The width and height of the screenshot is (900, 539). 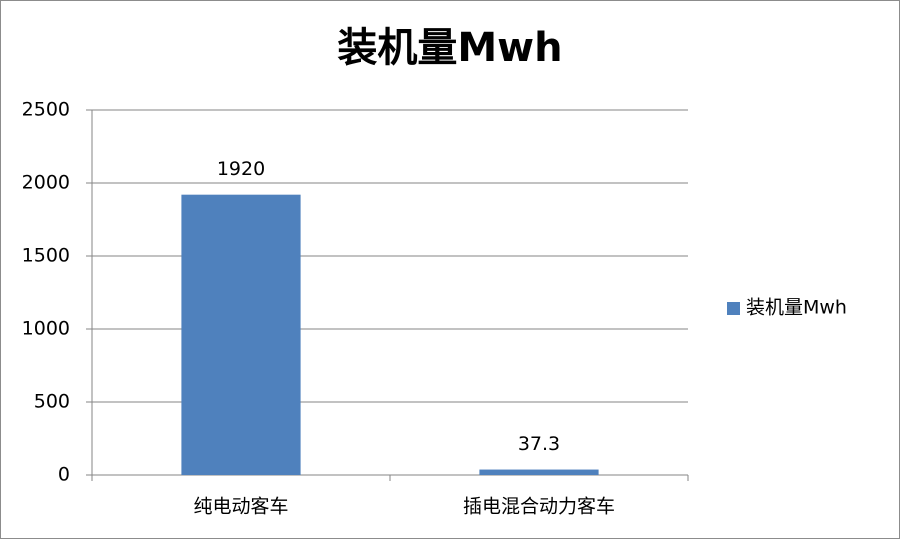 I want to click on x-tick-label: 纯电动客车, so click(x=240, y=507).